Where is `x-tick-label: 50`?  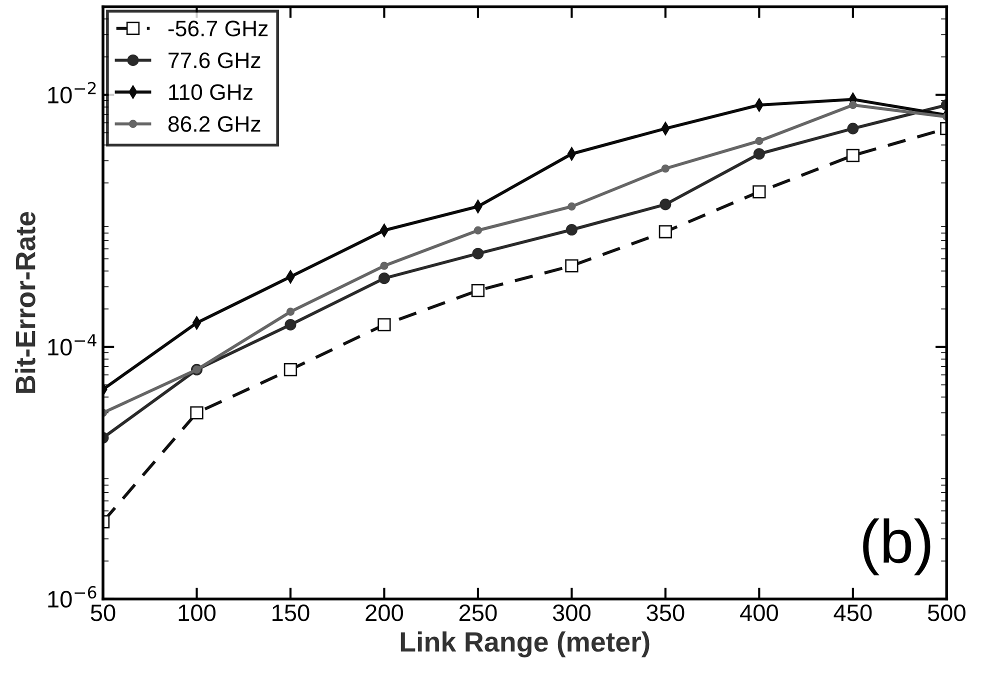 x-tick-label: 50 is located at coordinates (103, 613).